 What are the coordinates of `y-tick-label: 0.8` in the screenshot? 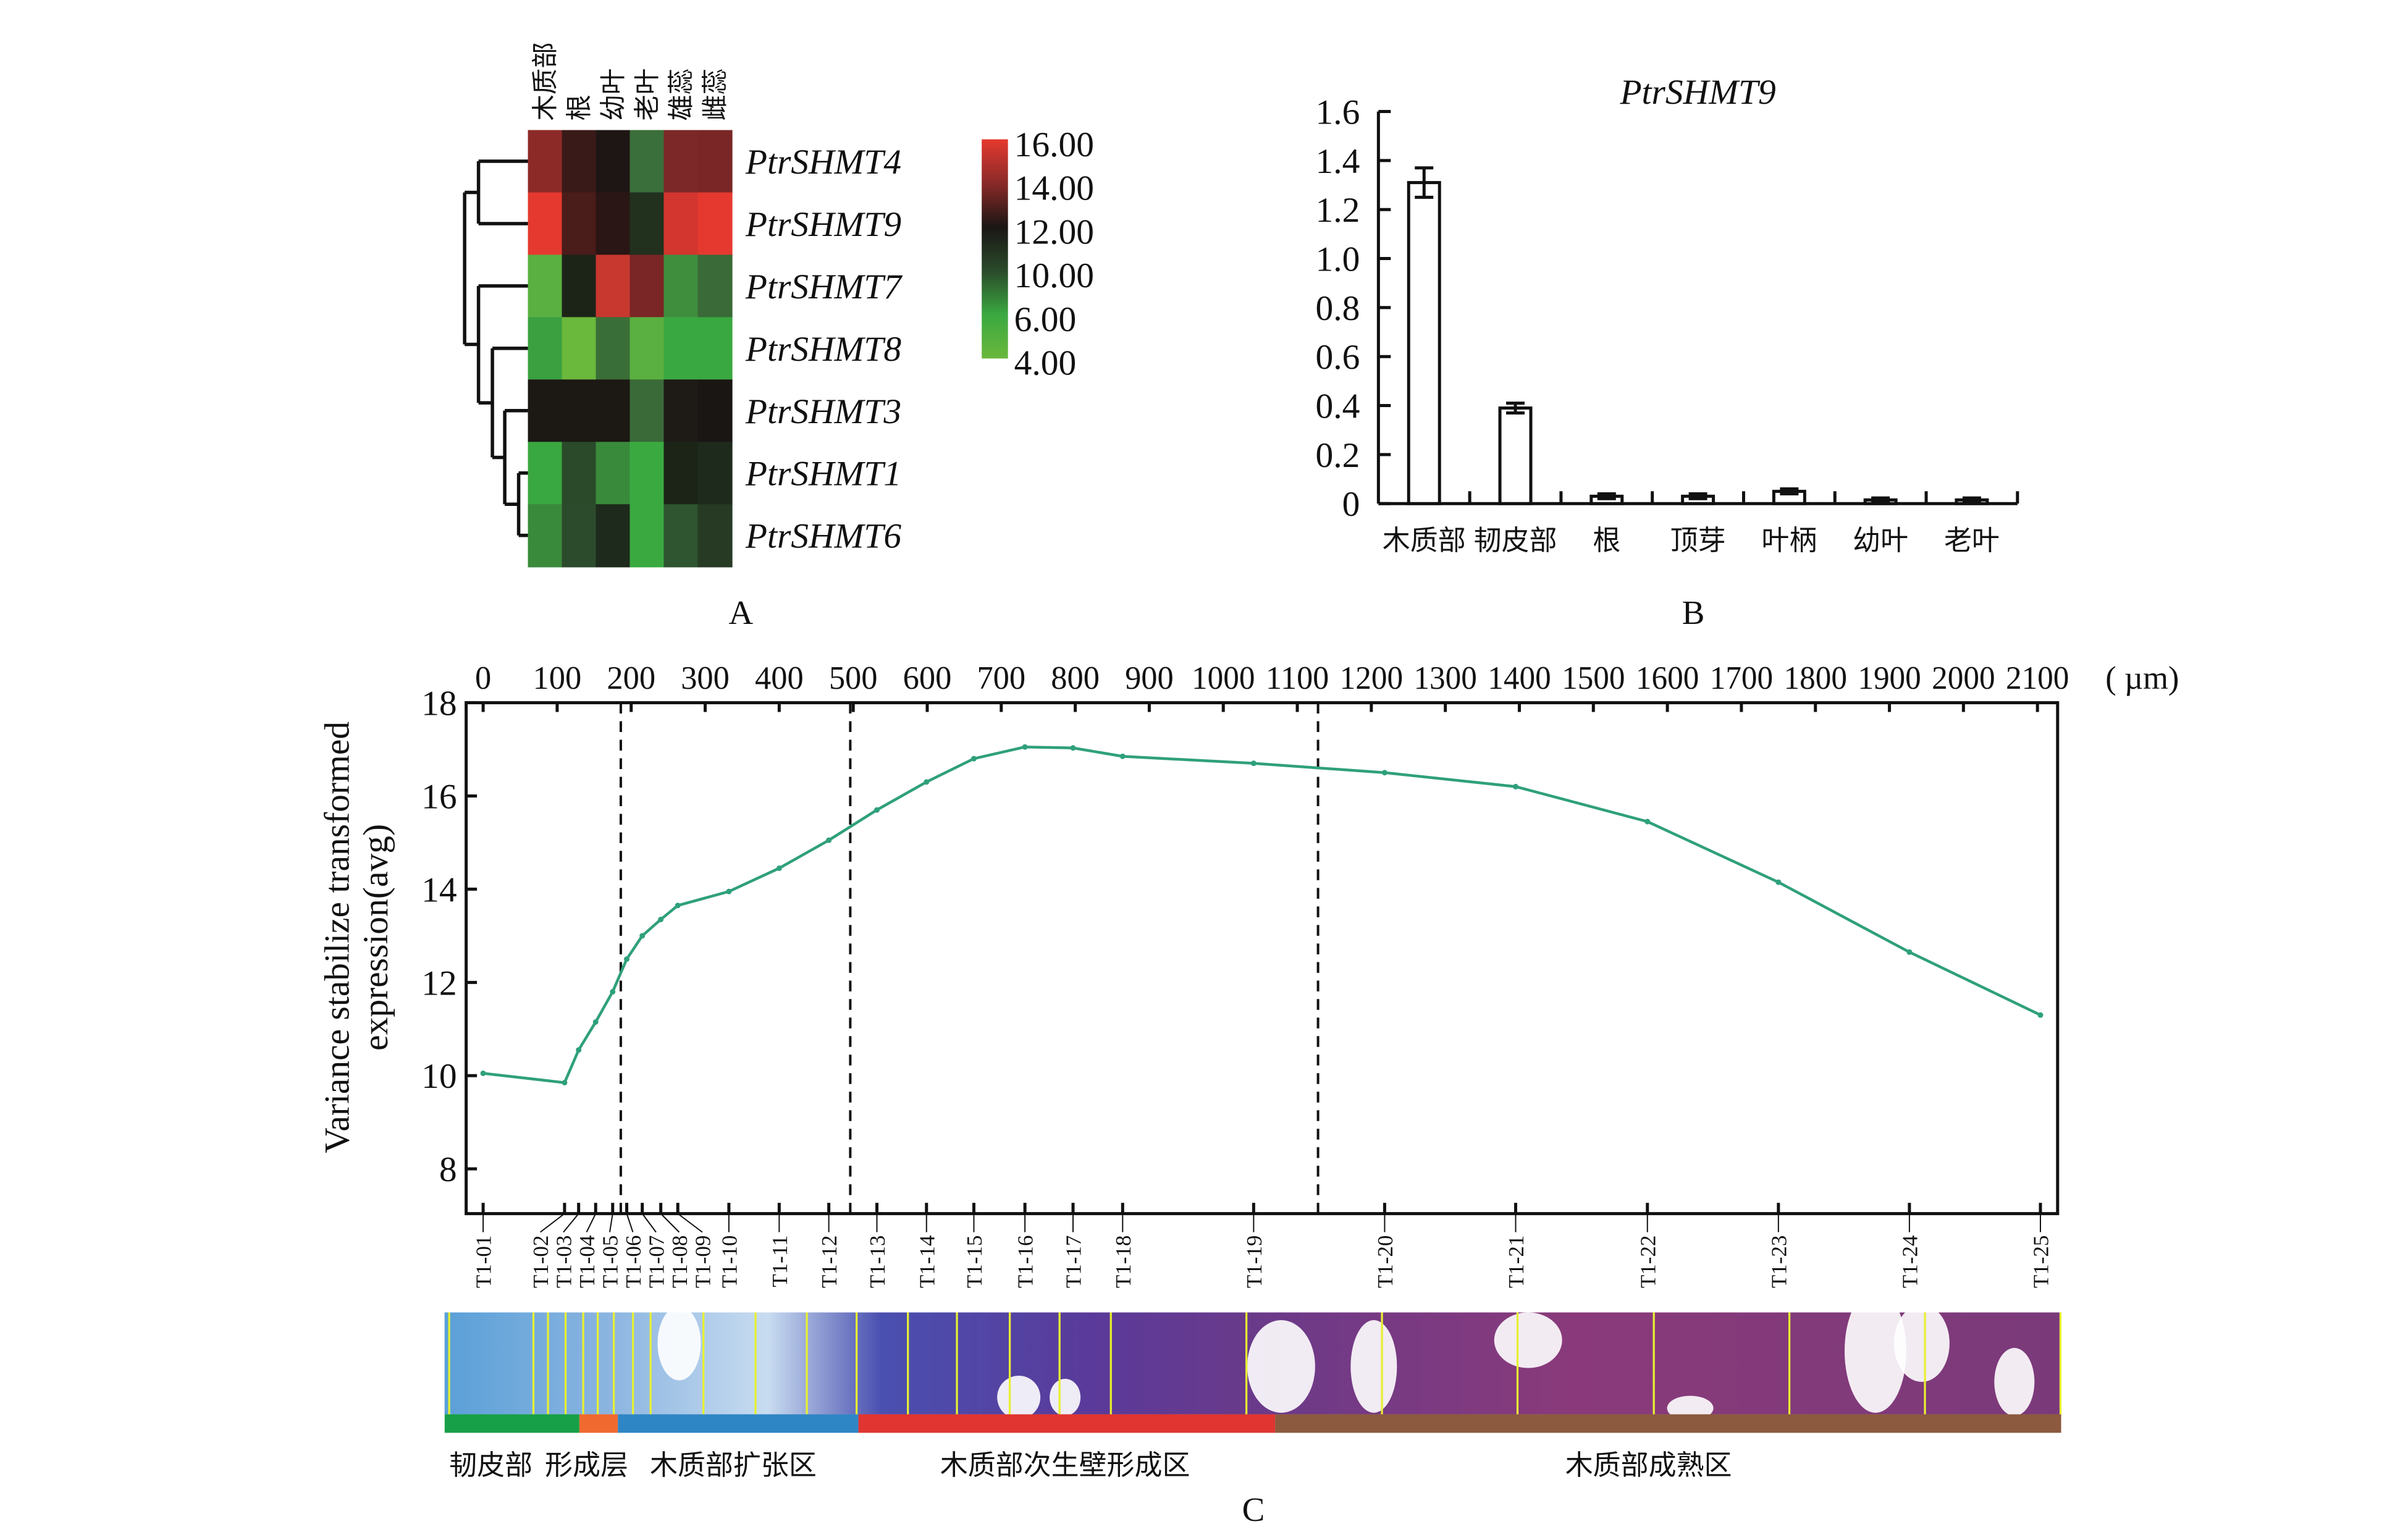 It's located at (1338, 309).